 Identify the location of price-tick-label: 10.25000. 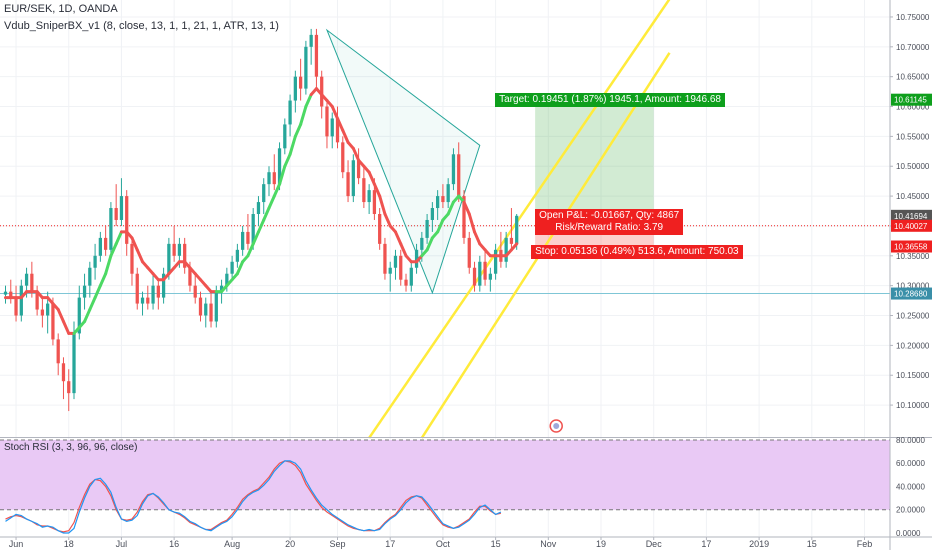
(913, 316).